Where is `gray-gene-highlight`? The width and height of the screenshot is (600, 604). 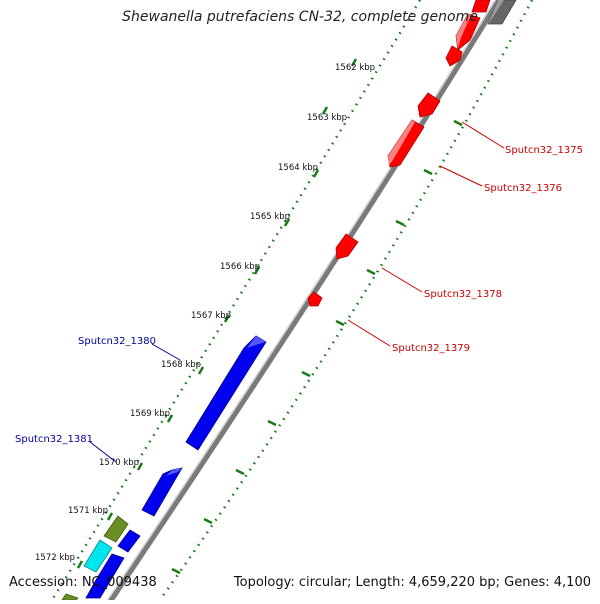
gray-gene-highlight is located at coordinates (496, 12).